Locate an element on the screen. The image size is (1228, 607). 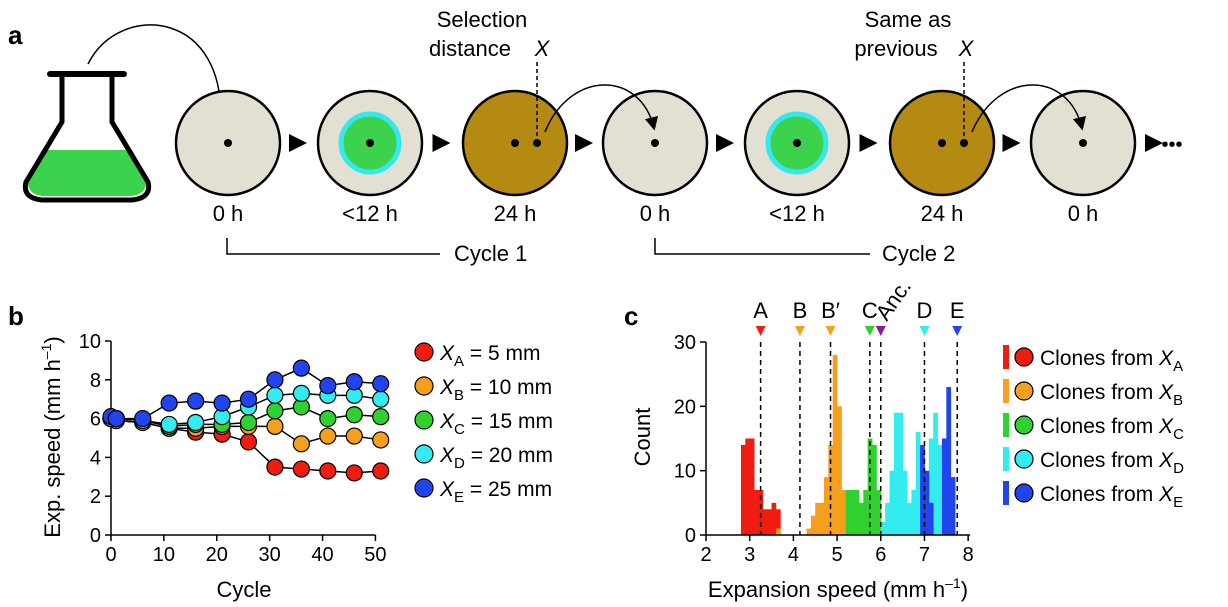
legend-b-label-D: XD = 20 mm is located at coordinates (496, 458).